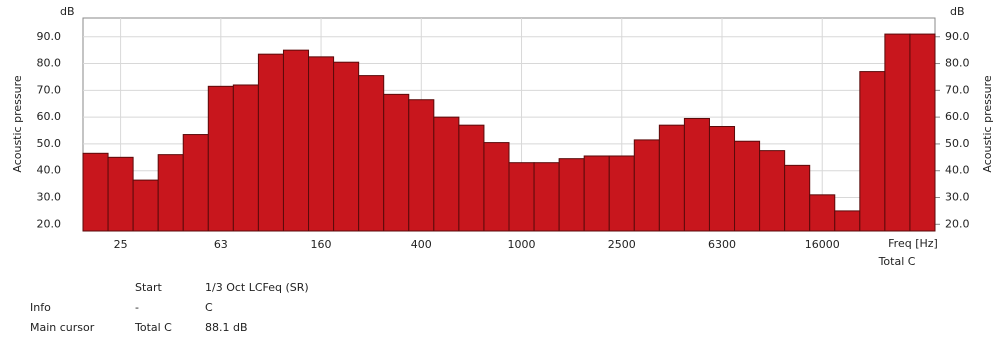 The height and width of the screenshot is (341, 1001). What do you see at coordinates (522, 244) in the screenshot?
I see `x-tick-label: 1000` at bounding box center [522, 244].